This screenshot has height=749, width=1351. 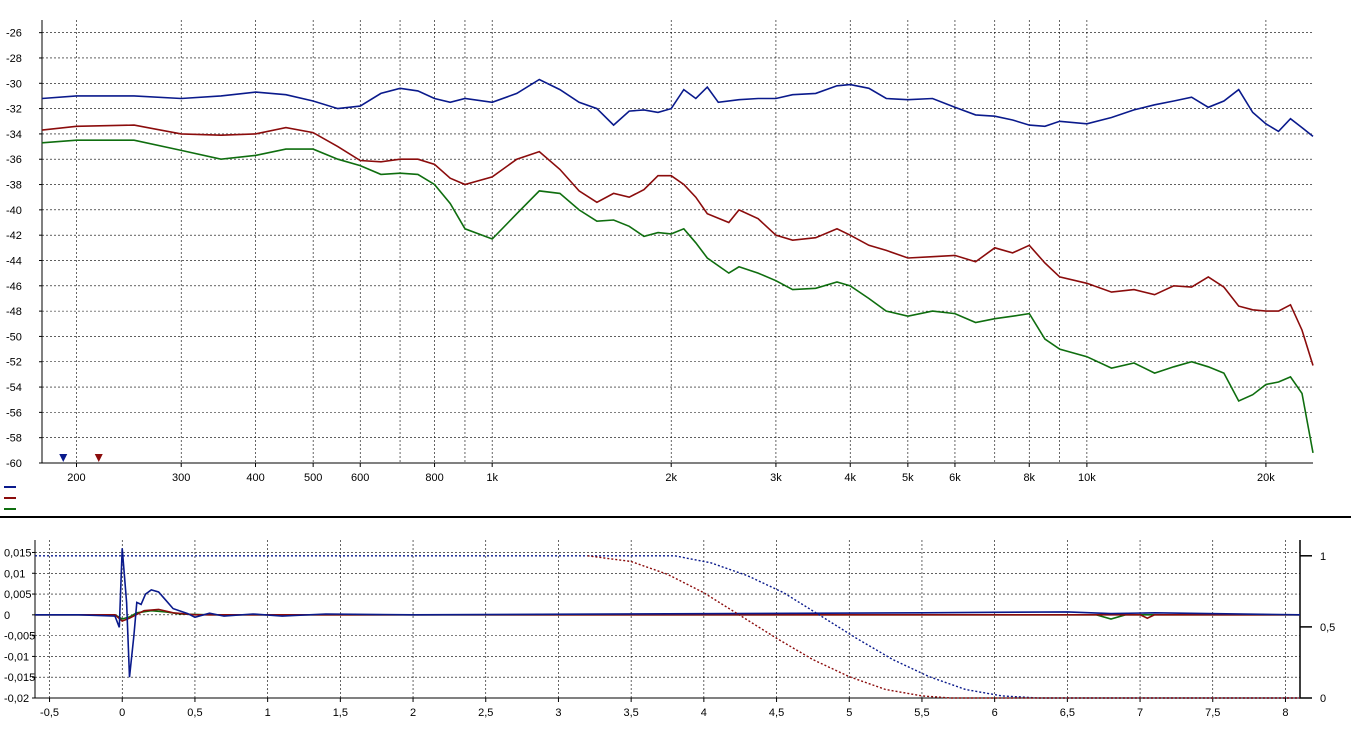 I want to click on x-tick-label: 20k, so click(x=1266, y=478).